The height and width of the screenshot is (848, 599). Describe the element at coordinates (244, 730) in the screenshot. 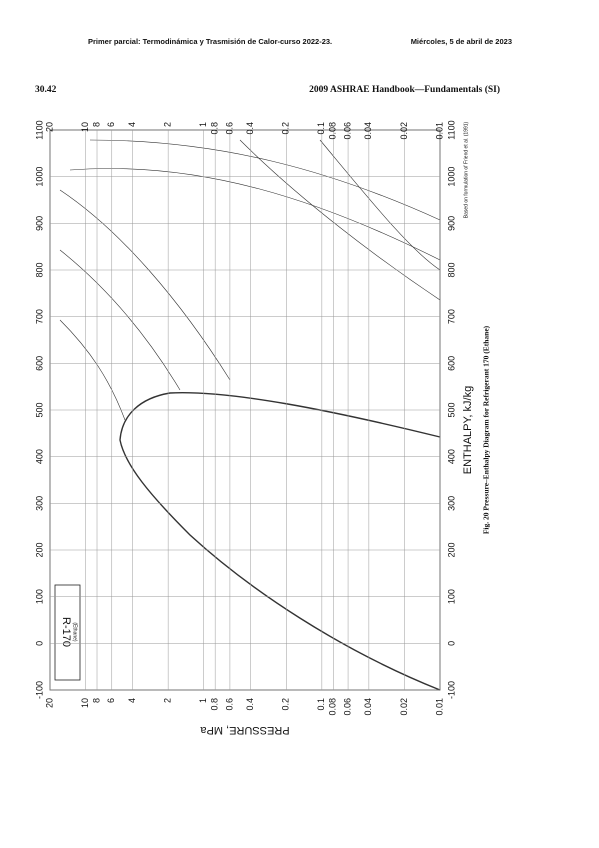

I see `pressure-label: PRESSURE, MPa` at that location.